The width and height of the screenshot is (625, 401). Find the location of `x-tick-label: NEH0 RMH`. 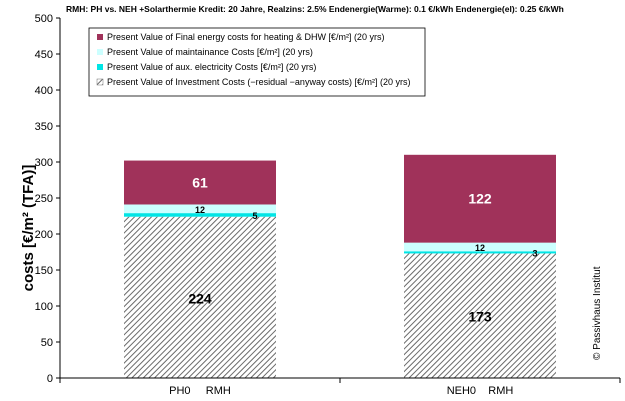

x-tick-label: NEH0 RMH is located at coordinates (480, 391).